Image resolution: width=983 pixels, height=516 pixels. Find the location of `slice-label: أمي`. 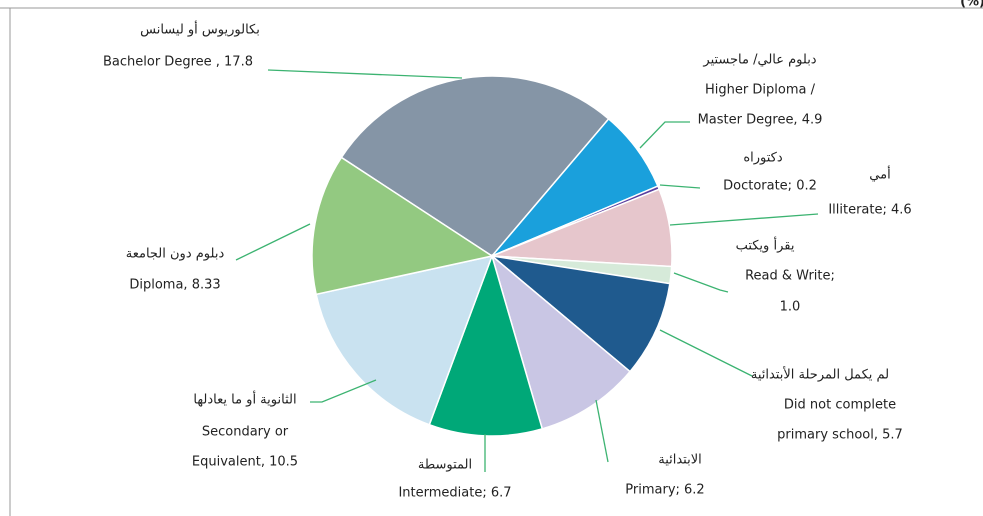

slice-label: أمي is located at coordinates (879, 174).